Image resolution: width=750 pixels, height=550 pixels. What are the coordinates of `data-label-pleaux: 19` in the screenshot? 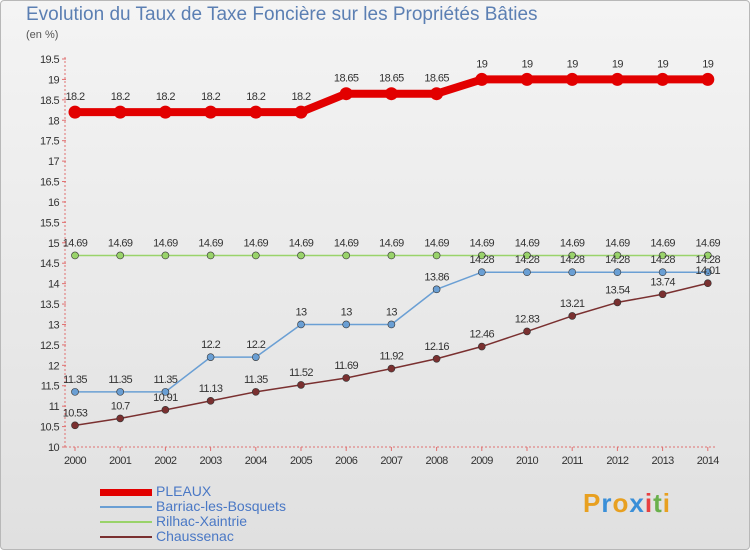 It's located at (708, 64).